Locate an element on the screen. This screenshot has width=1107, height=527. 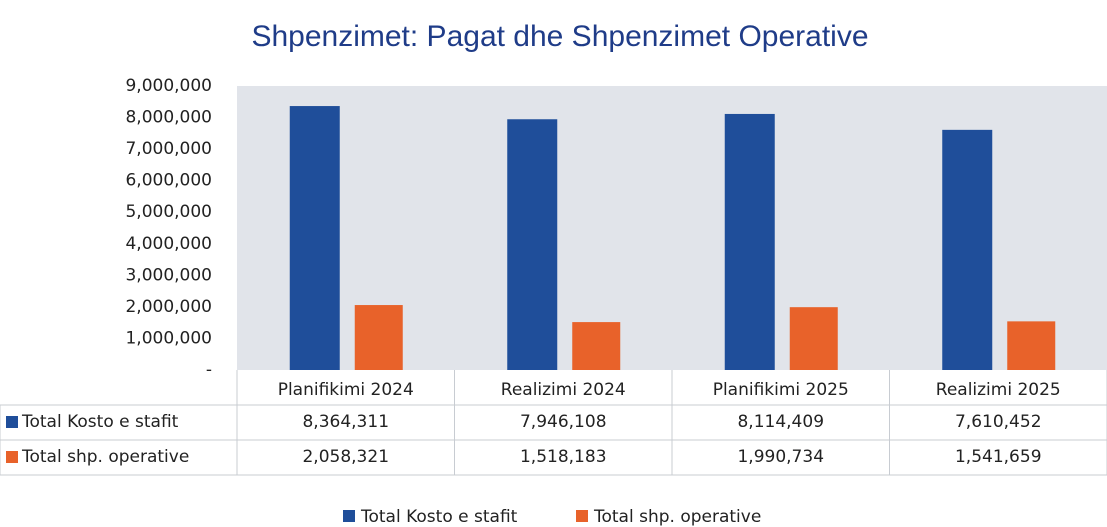
y-tick-label: 4,000,000 is located at coordinates (168, 244).